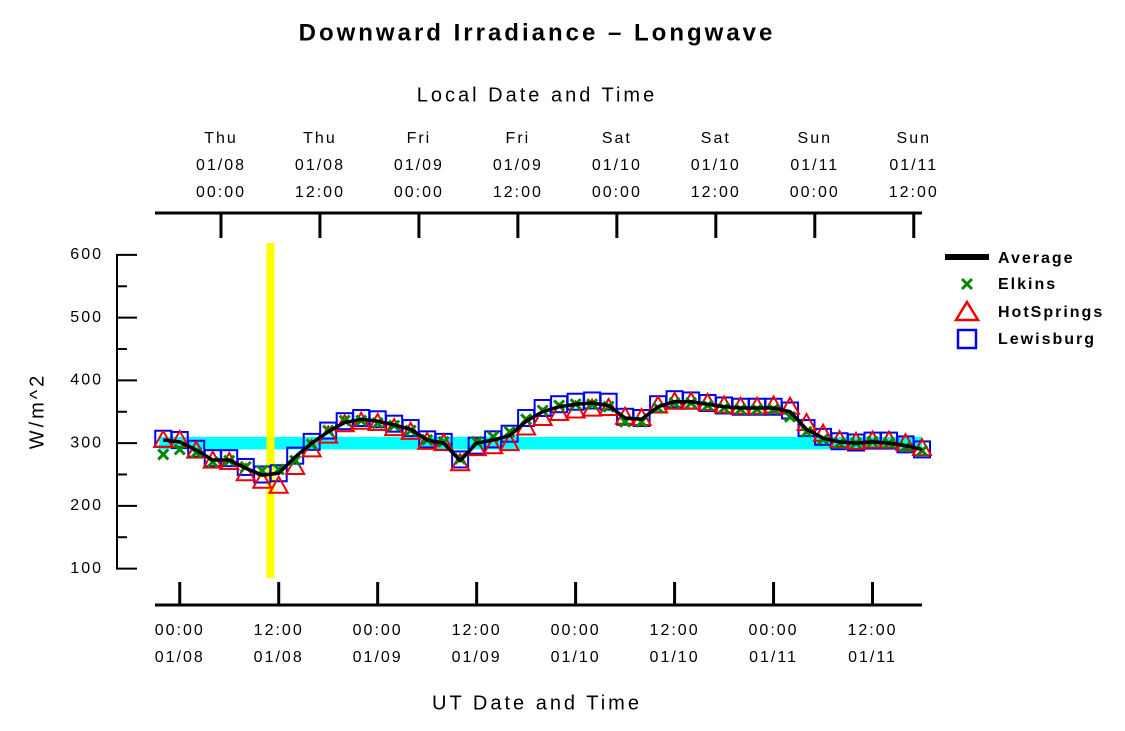  Describe the element at coordinates (1027, 284) in the screenshot. I see `legend-label: Elkins` at that location.